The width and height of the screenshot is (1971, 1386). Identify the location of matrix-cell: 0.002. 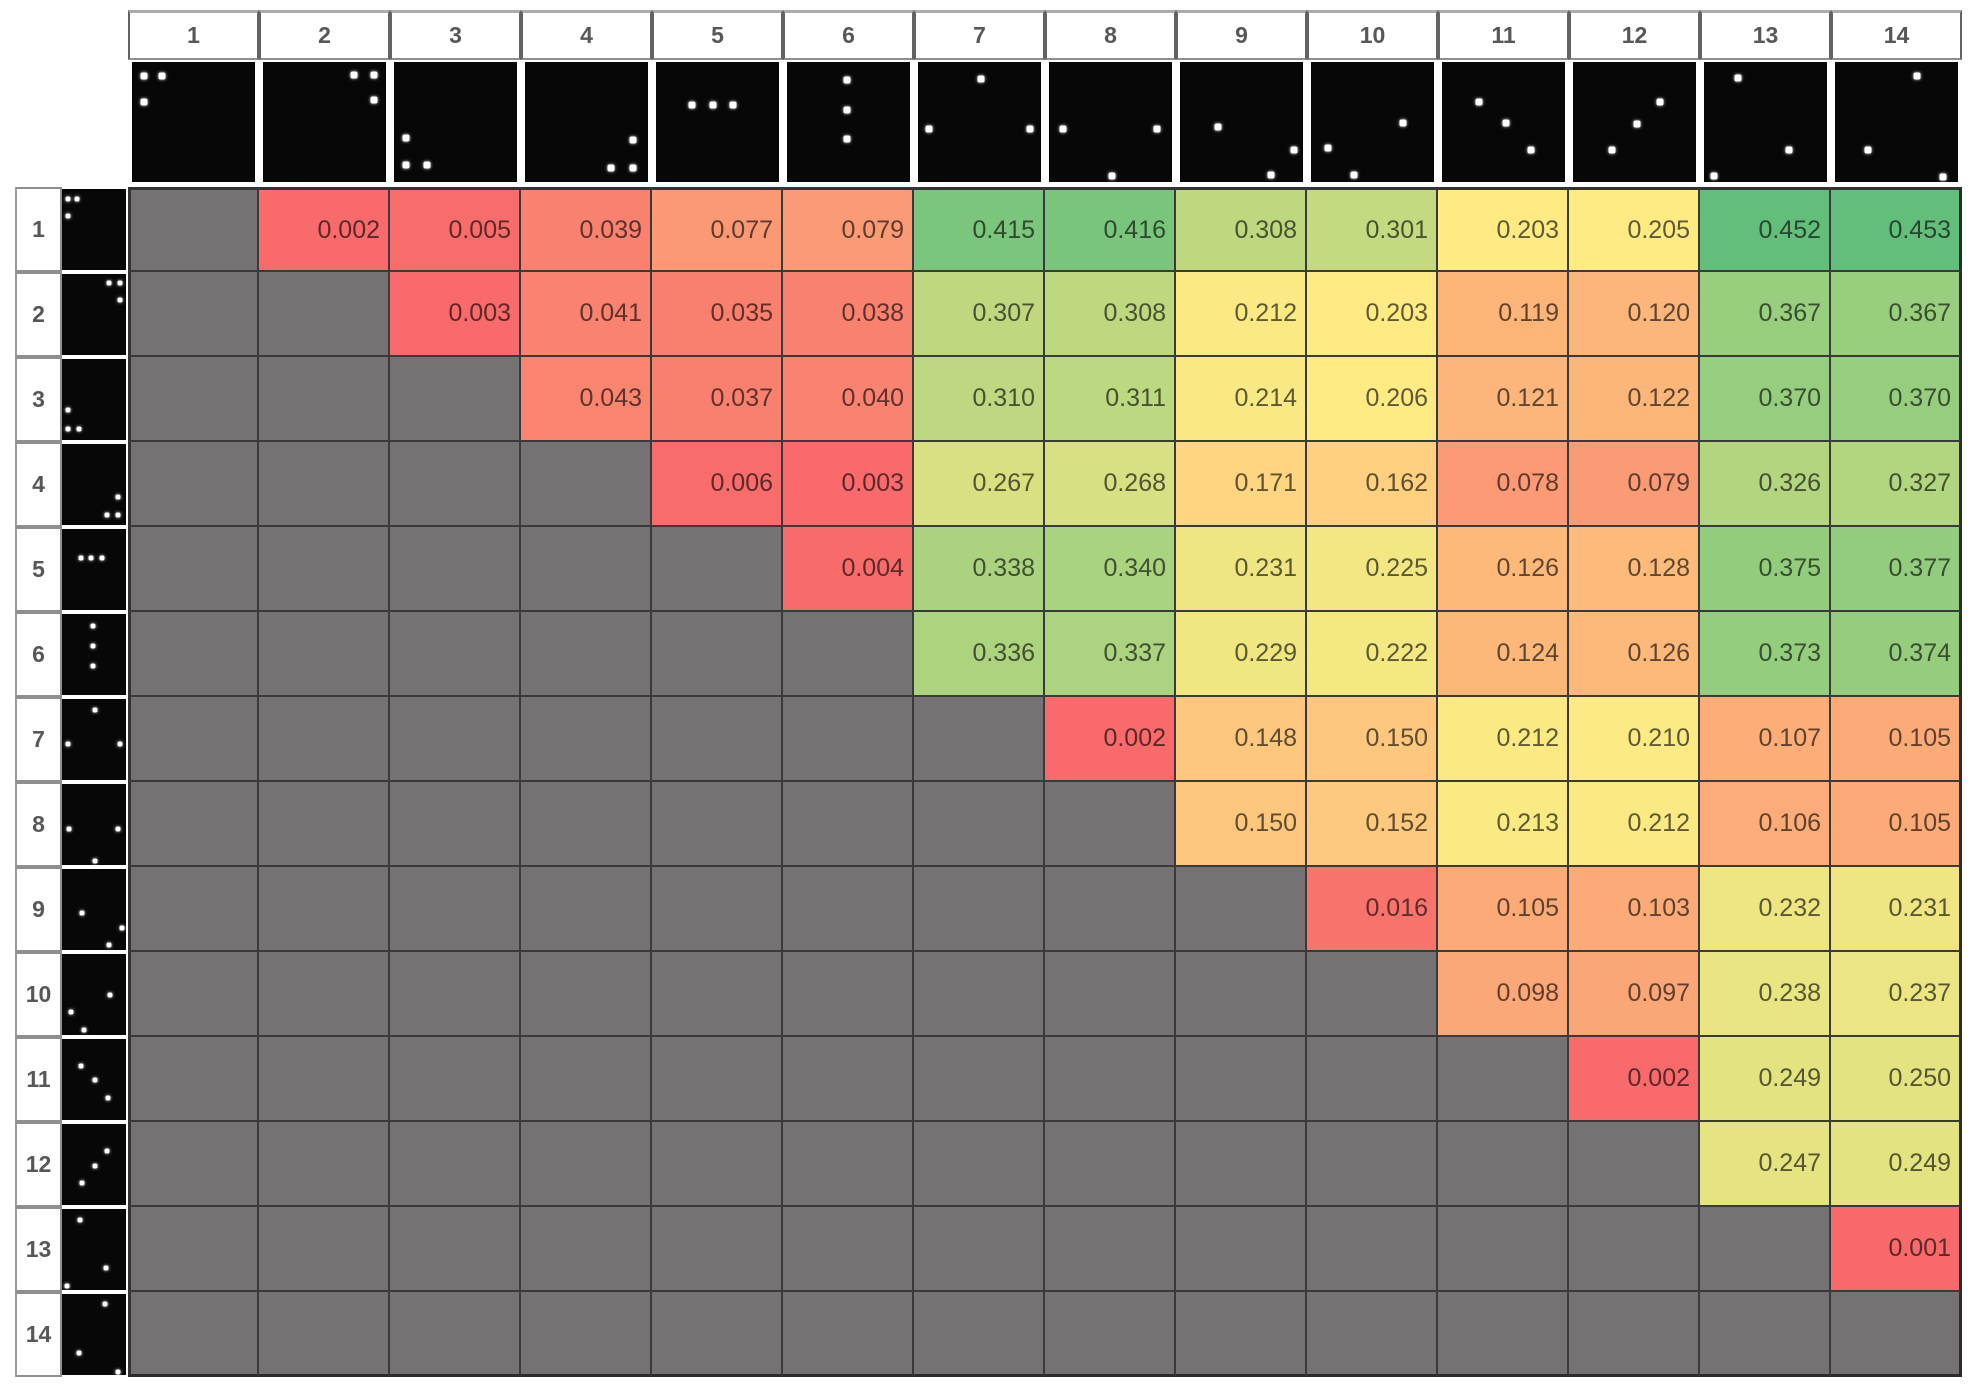
(1110, 739).